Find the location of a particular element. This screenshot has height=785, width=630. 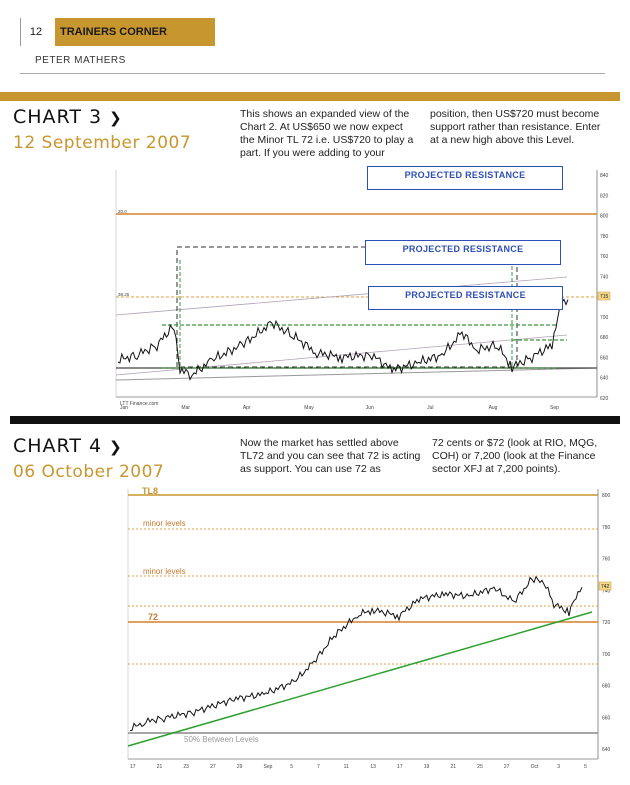

axis-tick-label: Jul is located at coordinates (430, 407).